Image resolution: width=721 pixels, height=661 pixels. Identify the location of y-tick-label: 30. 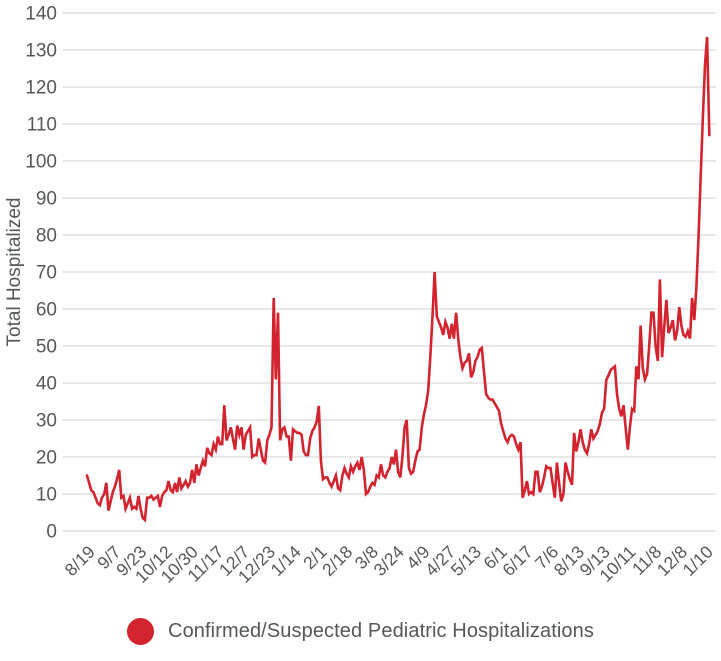
(46, 421).